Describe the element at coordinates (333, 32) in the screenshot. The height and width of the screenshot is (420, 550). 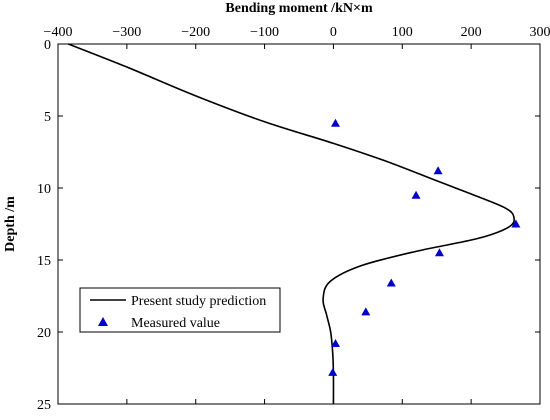
I see `x-tick-label-4: 0` at that location.